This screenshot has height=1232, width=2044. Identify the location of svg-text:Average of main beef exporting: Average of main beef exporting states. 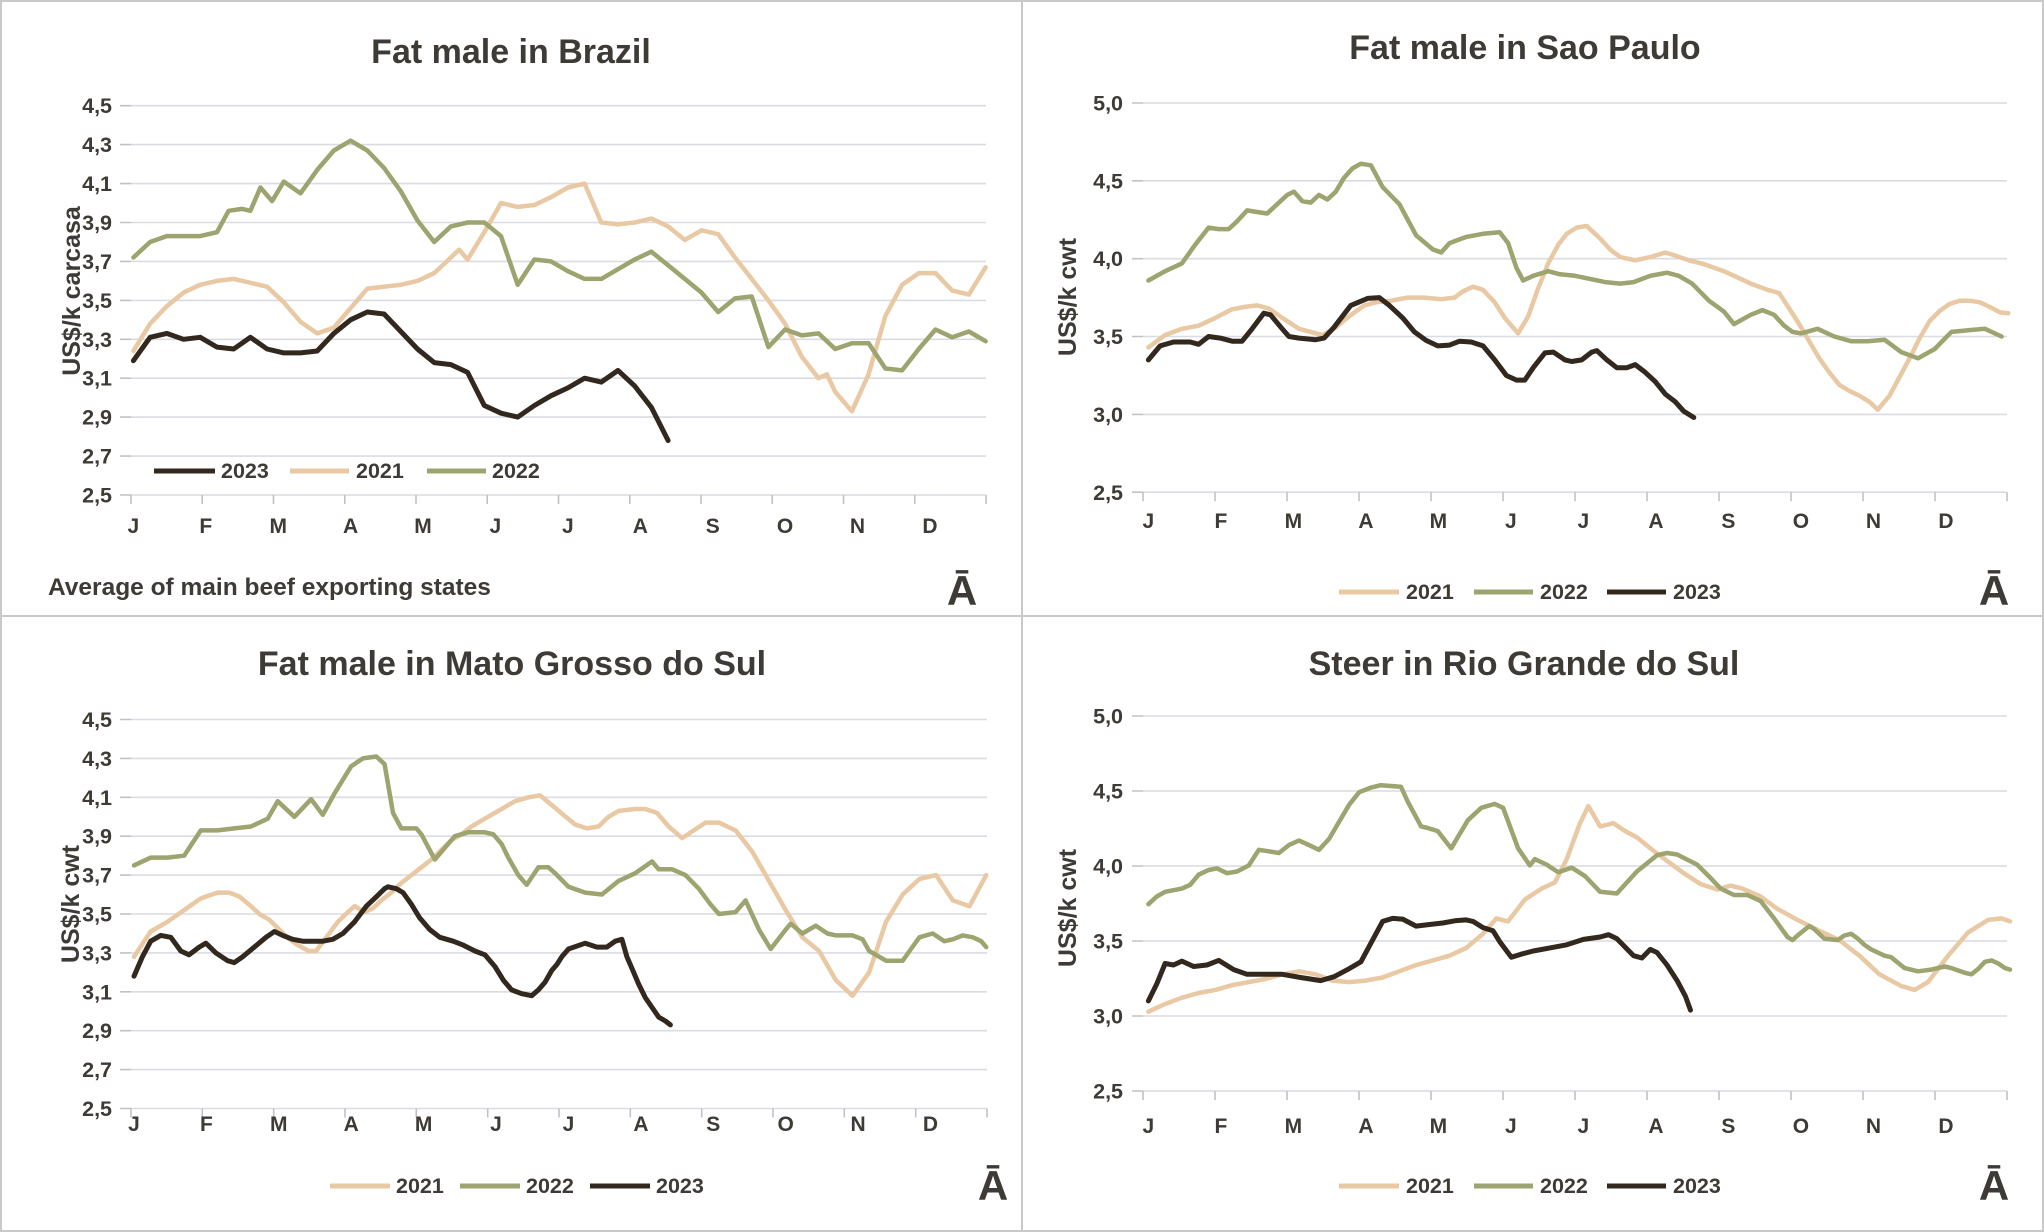
(269, 587).